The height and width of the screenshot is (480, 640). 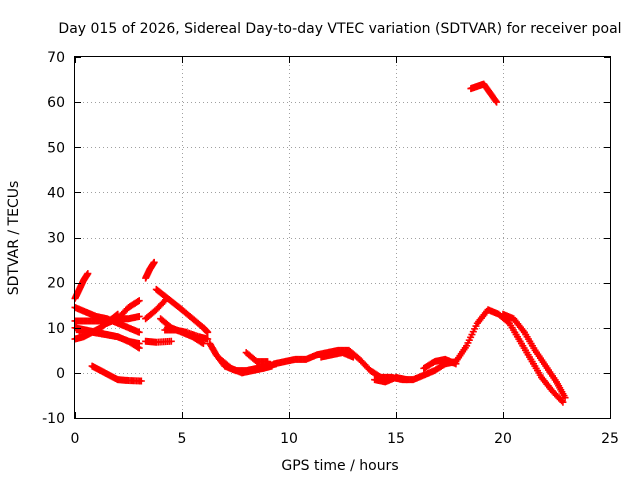 What do you see at coordinates (60, 374) in the screenshot?
I see `y-tick-label: 0` at bounding box center [60, 374].